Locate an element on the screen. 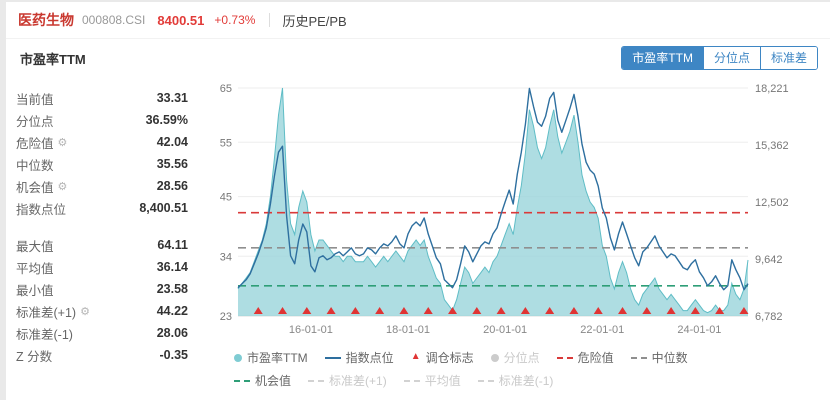 This screenshot has width=830, height=400. index-price: 8400.51 is located at coordinates (181, 20).